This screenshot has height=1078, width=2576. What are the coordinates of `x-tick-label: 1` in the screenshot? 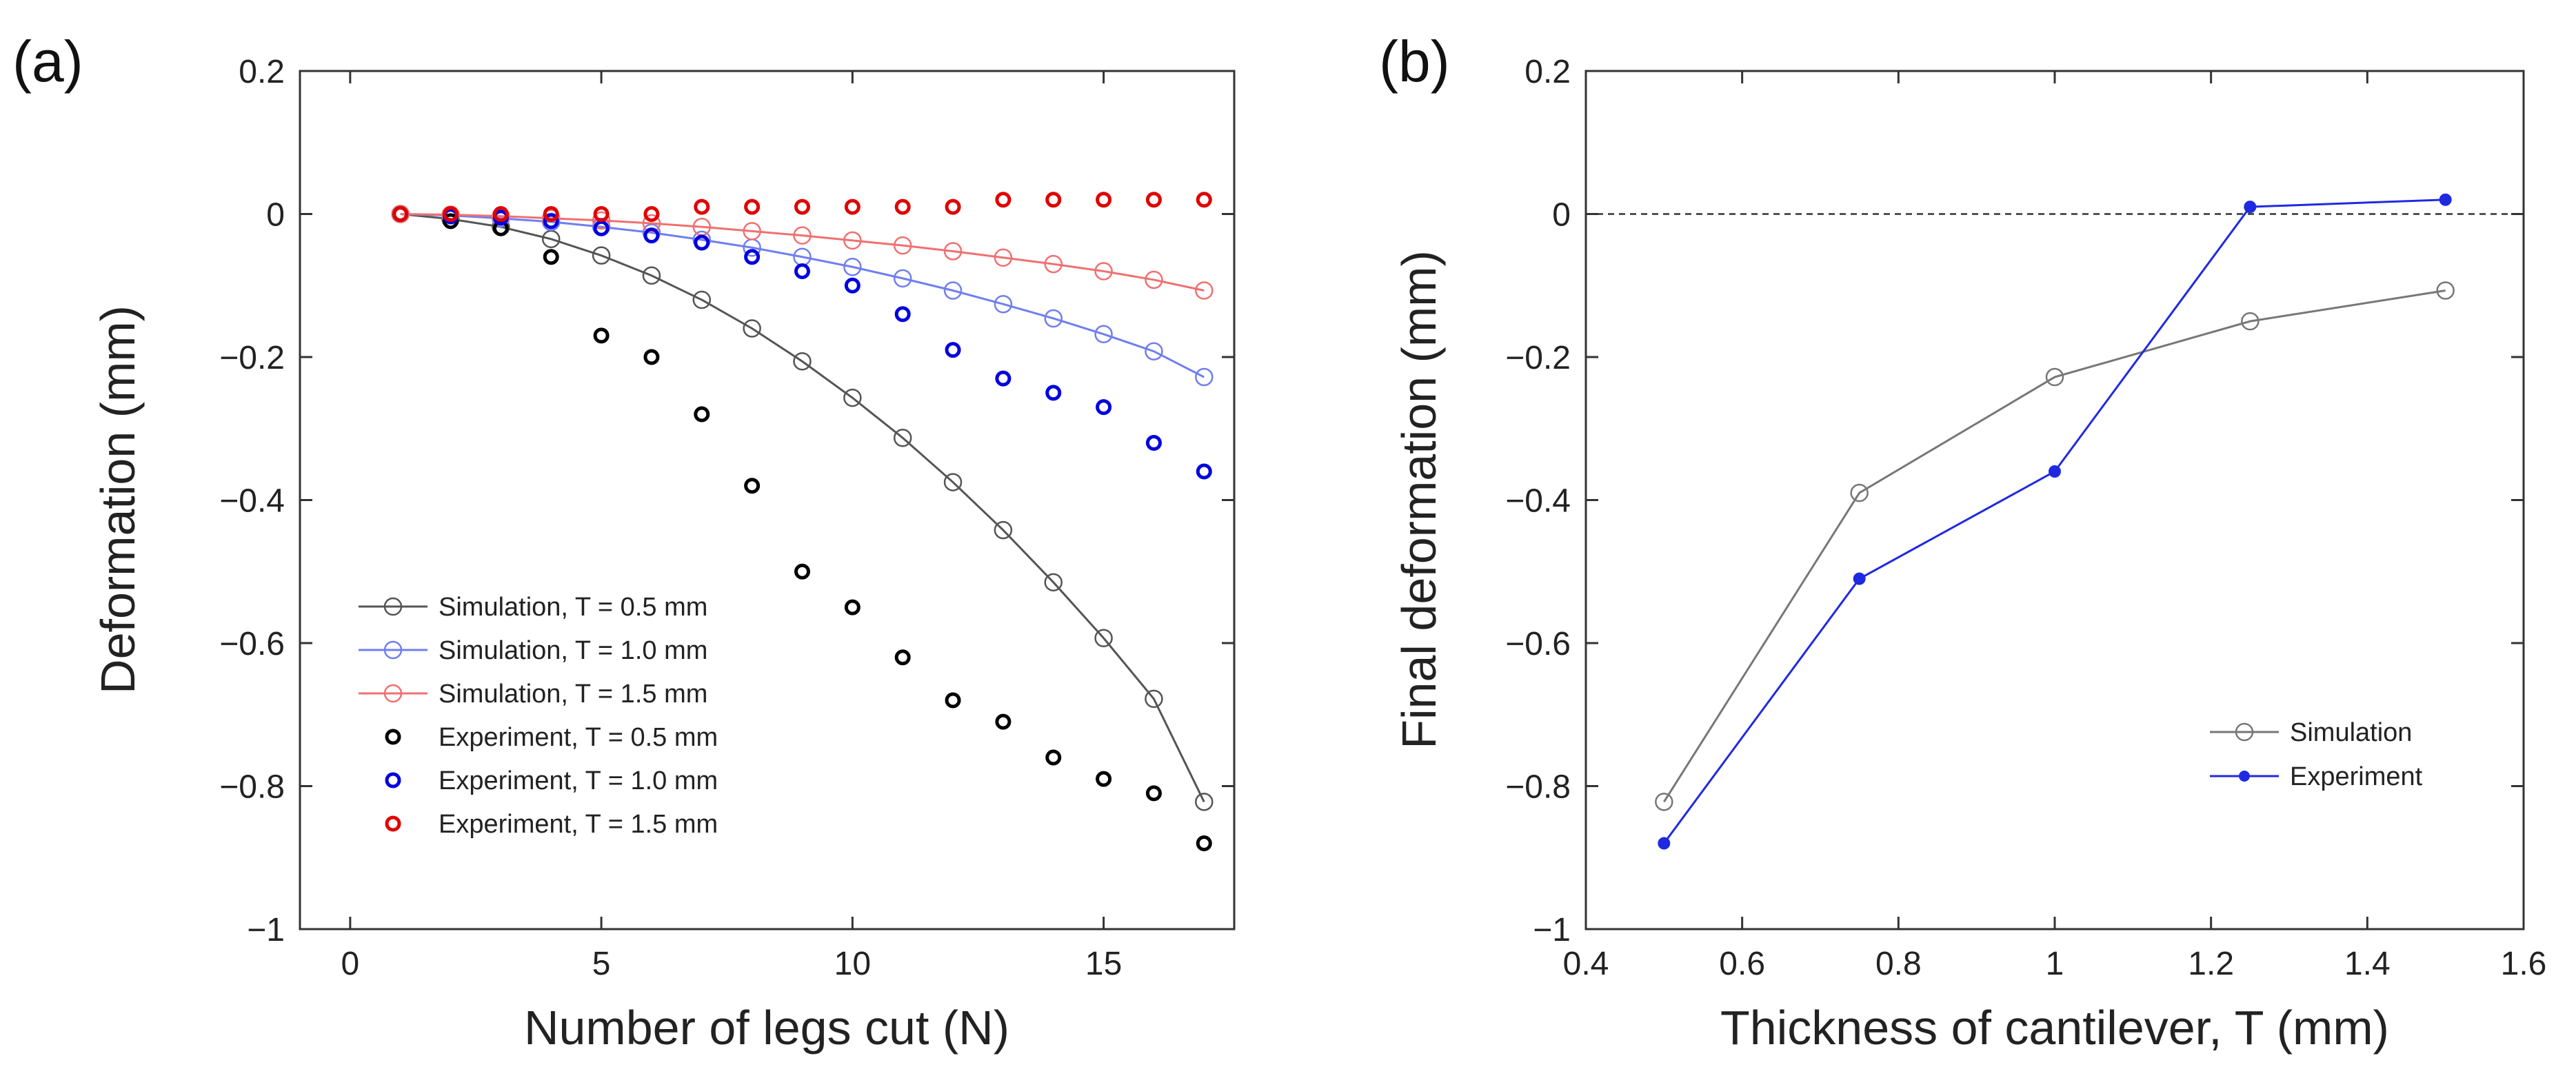 It's located at (2055, 964).